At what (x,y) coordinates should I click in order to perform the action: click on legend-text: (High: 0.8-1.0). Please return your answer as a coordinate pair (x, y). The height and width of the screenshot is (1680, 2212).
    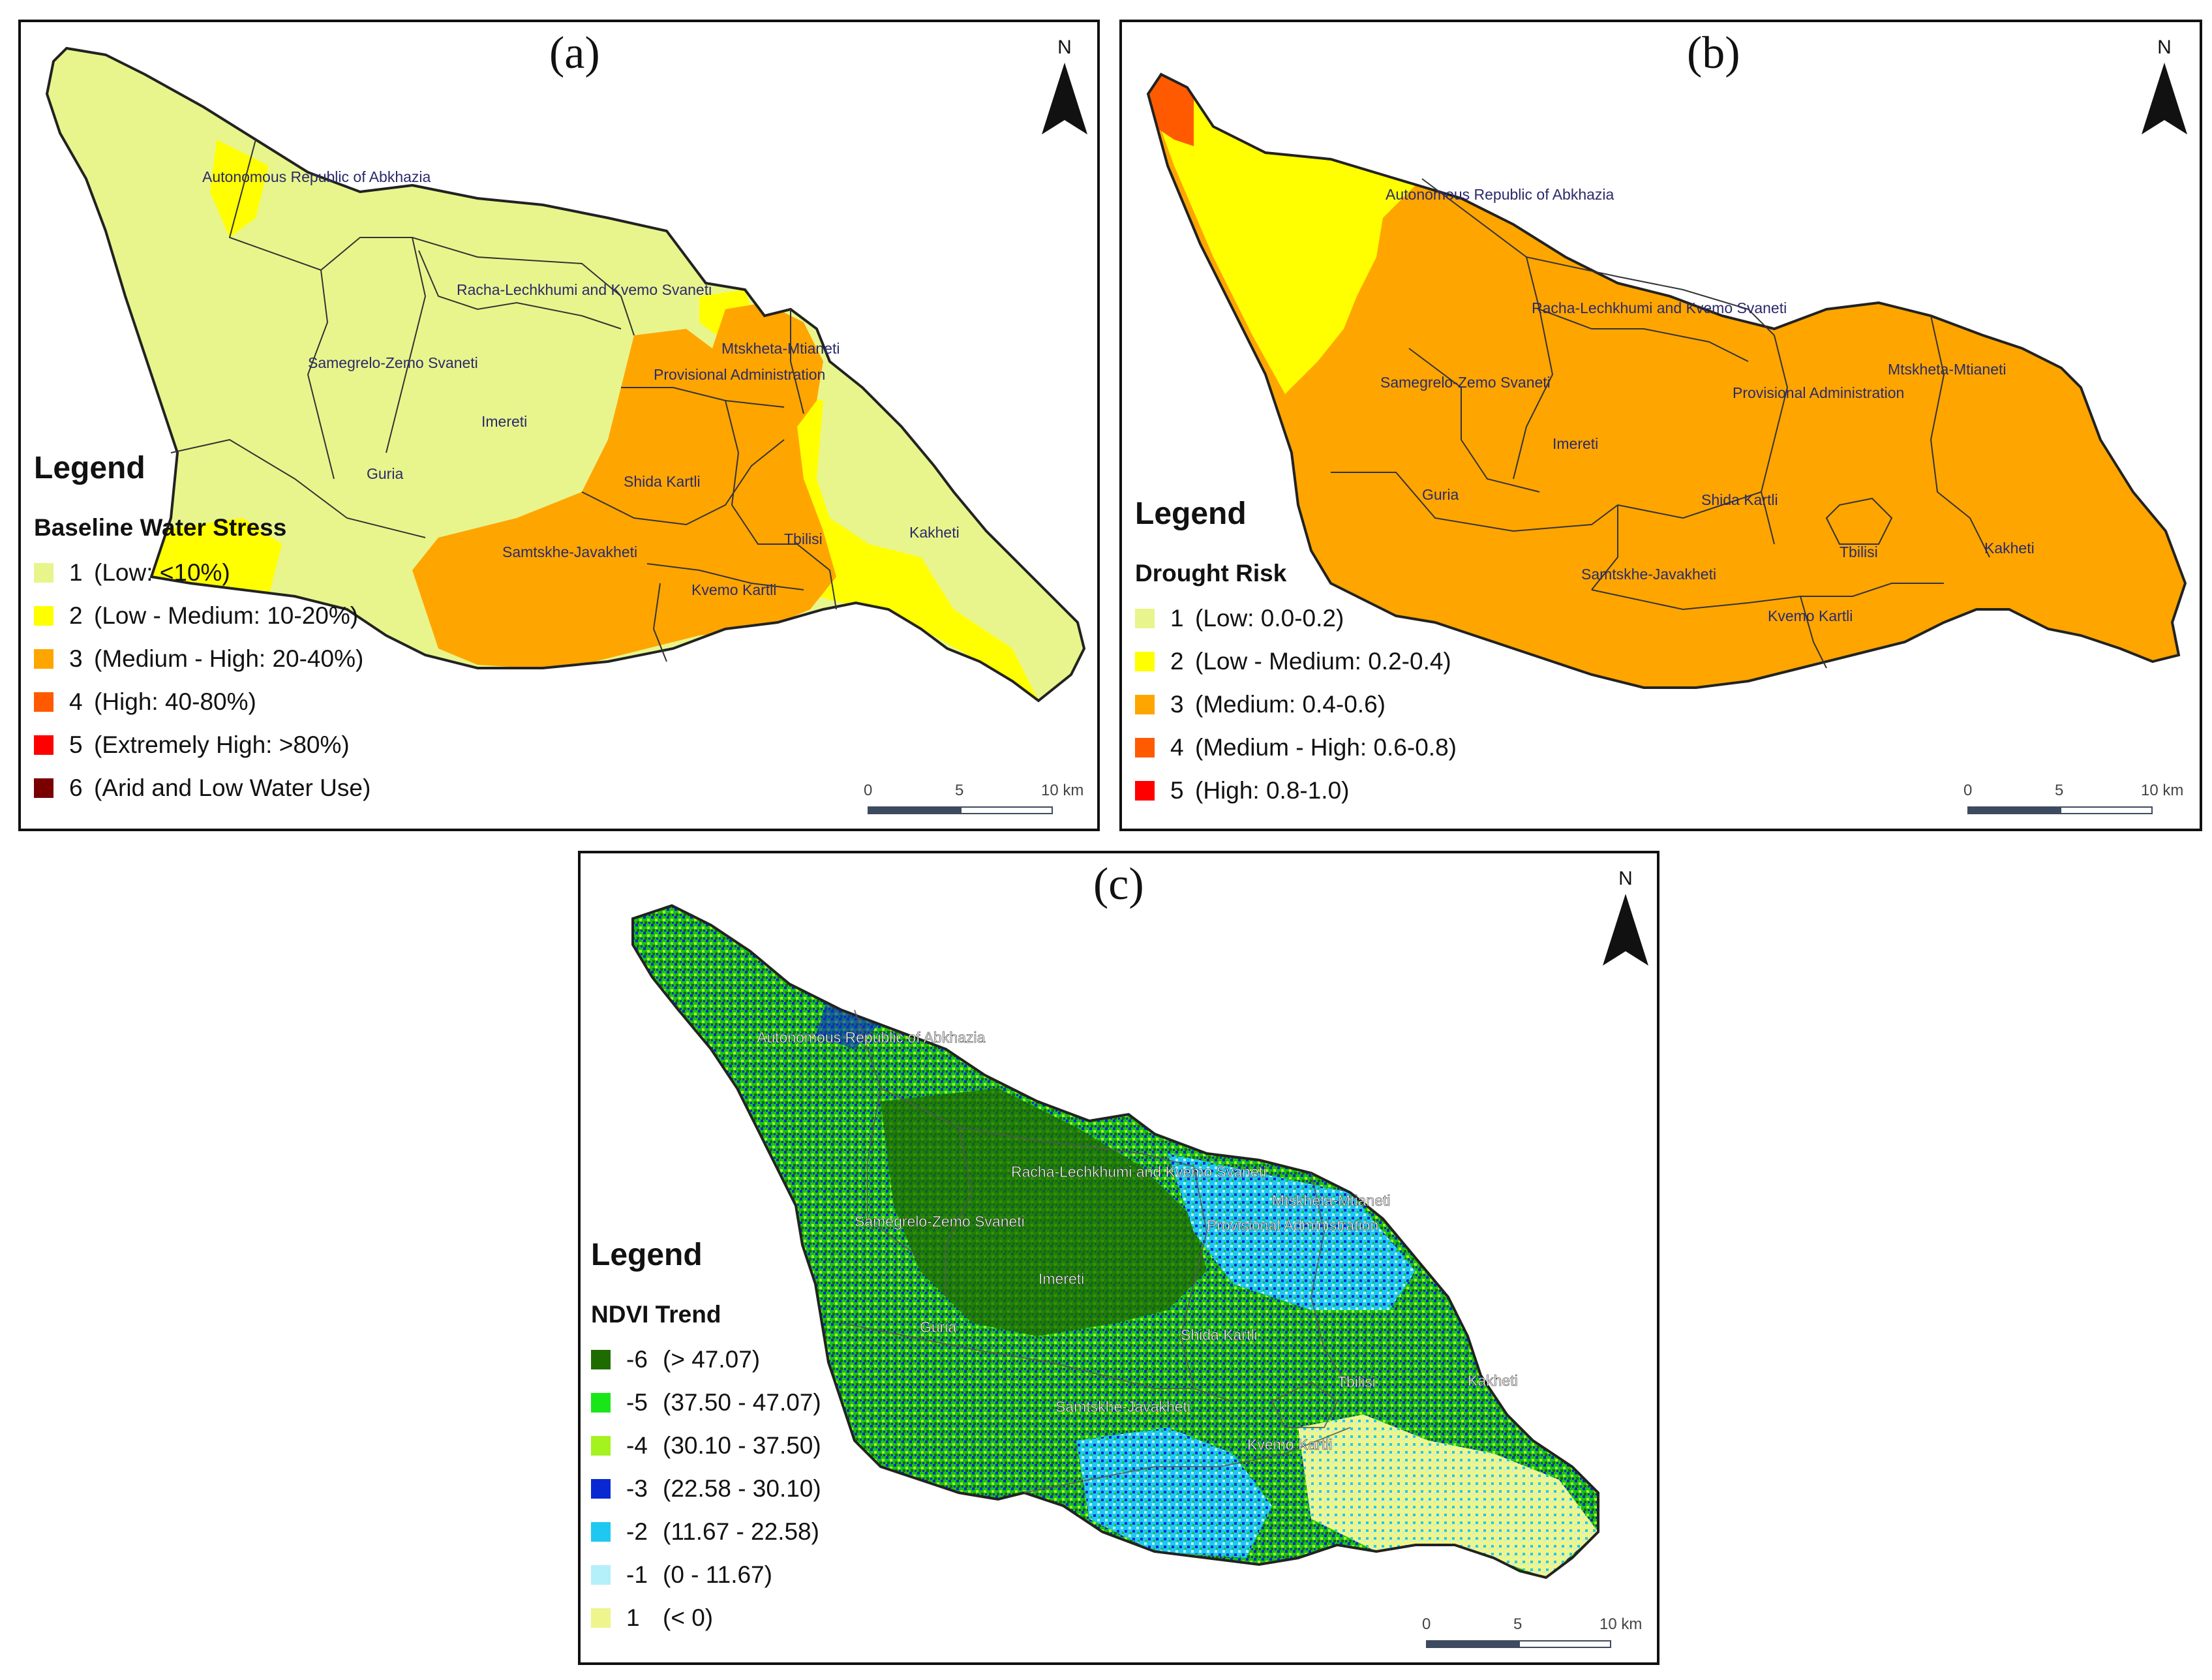
    Looking at the image, I should click on (1272, 791).